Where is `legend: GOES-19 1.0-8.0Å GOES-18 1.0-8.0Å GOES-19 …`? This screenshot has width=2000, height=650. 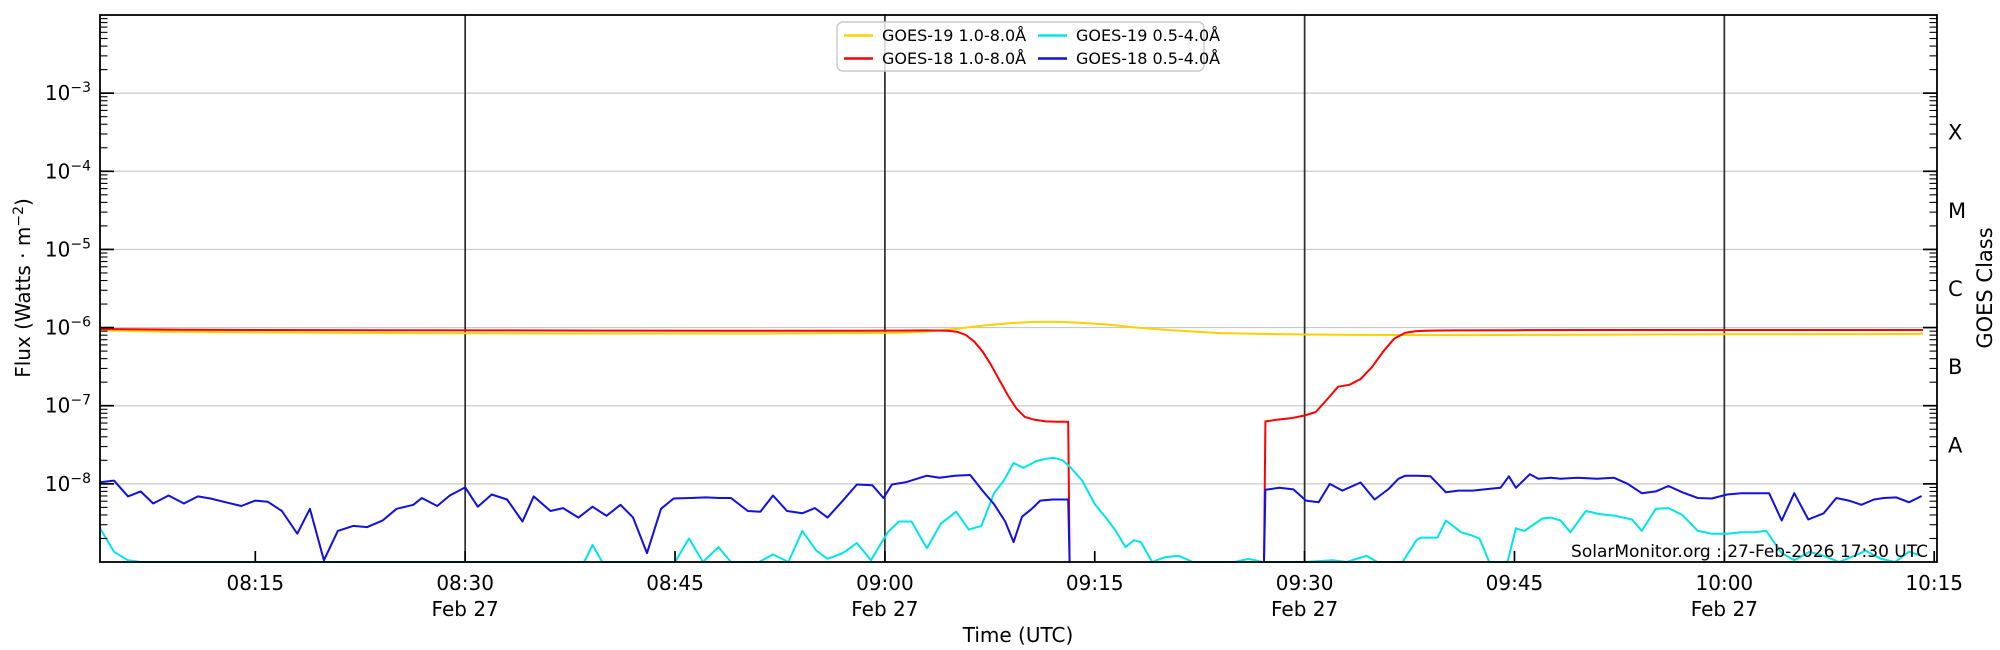 legend: GOES-19 1.0-8.0Å GOES-18 1.0-8.0Å GOES-19 … is located at coordinates (1028, 46).